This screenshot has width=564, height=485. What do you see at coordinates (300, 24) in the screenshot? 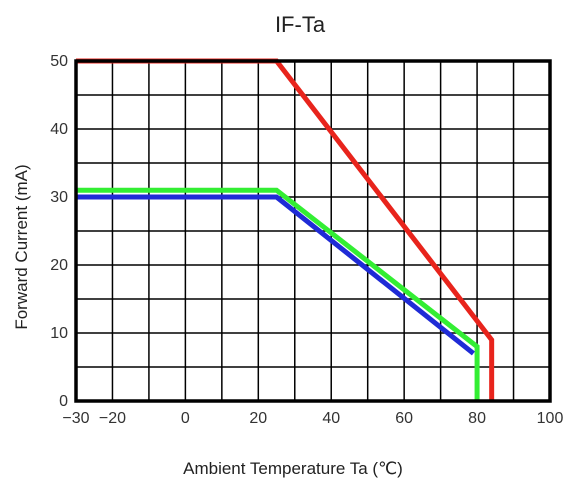
I see `chart-title: IF-Ta` at bounding box center [300, 24].